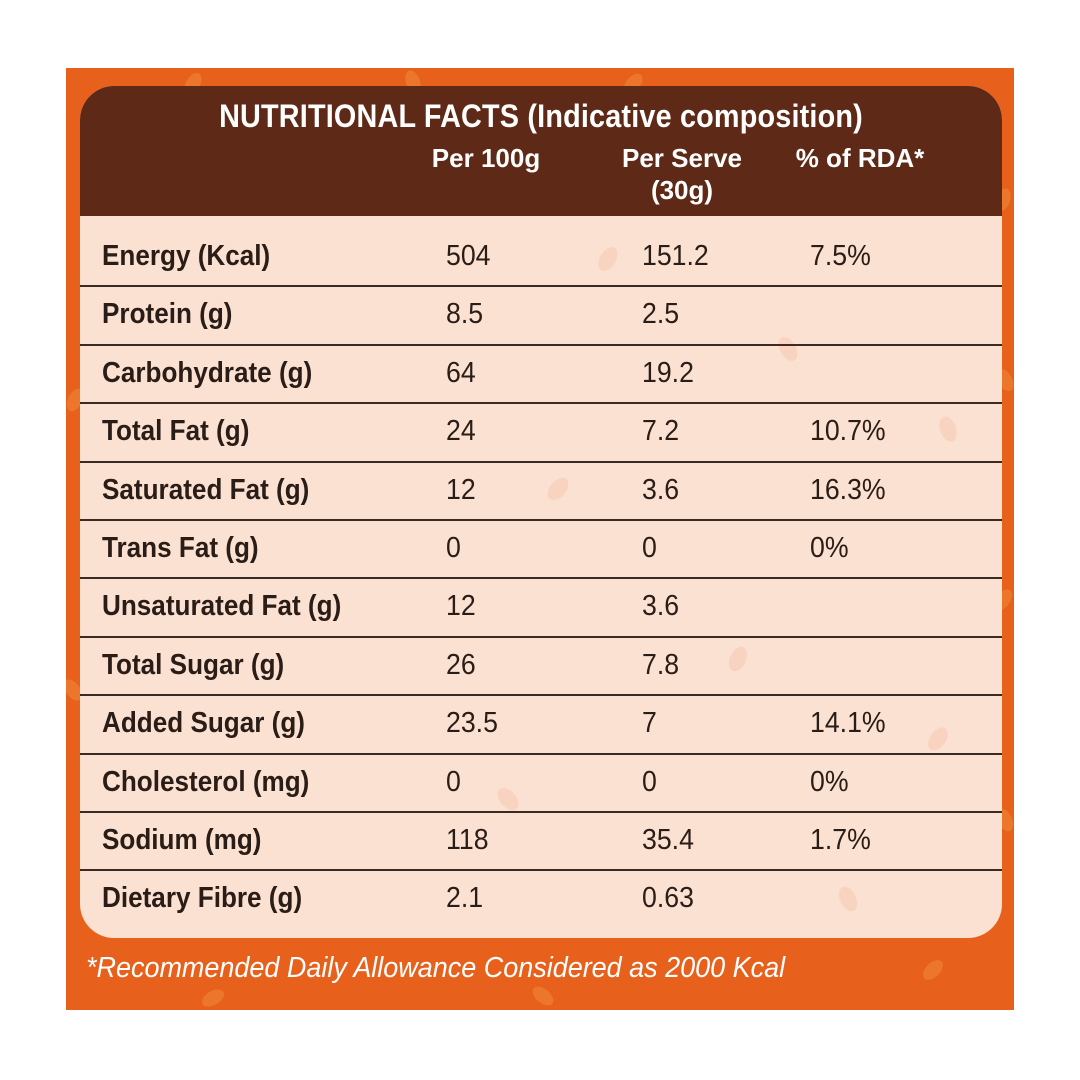  Describe the element at coordinates (661, 664) in the screenshot. I see `value-per-serve: 7.8` at that location.